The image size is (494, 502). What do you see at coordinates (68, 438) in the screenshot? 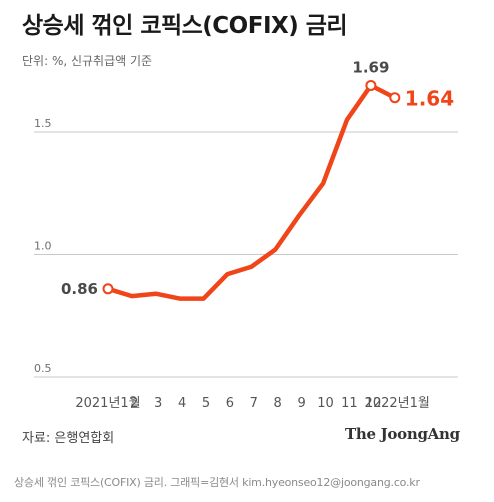
I see `source-label: 자료: 은행연합회` at bounding box center [68, 438].